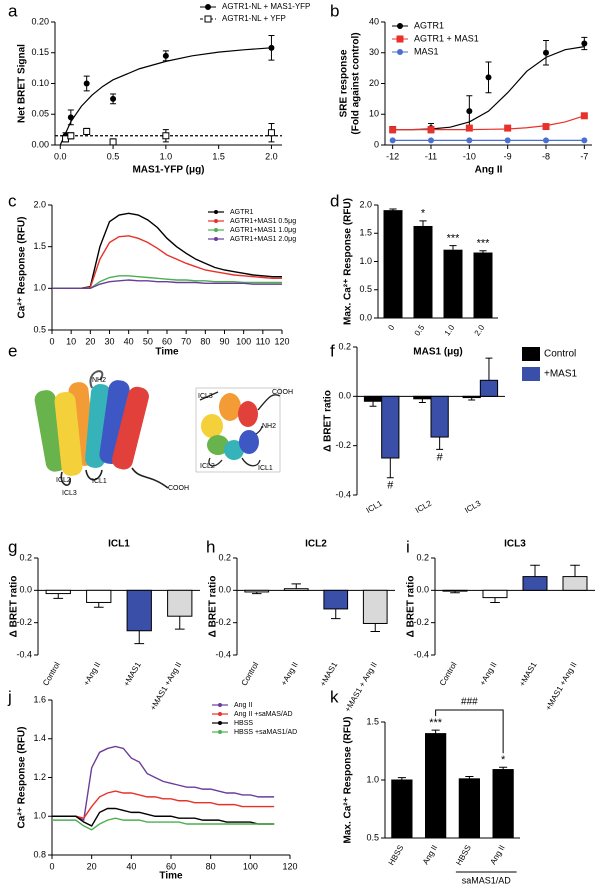 Image resolution: width=602 pixels, height=887 pixels. Describe the element at coordinates (440, 457) in the screenshot. I see `significance-label: #` at that location.